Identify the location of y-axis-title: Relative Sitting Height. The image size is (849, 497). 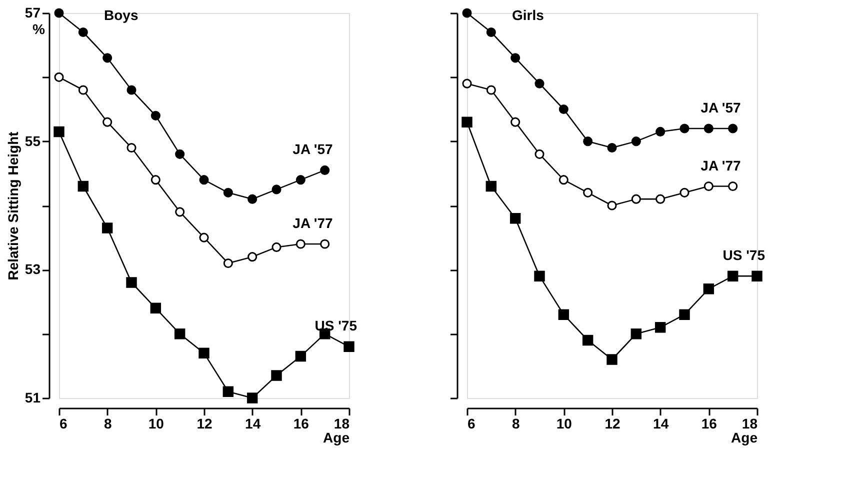
(12, 205).